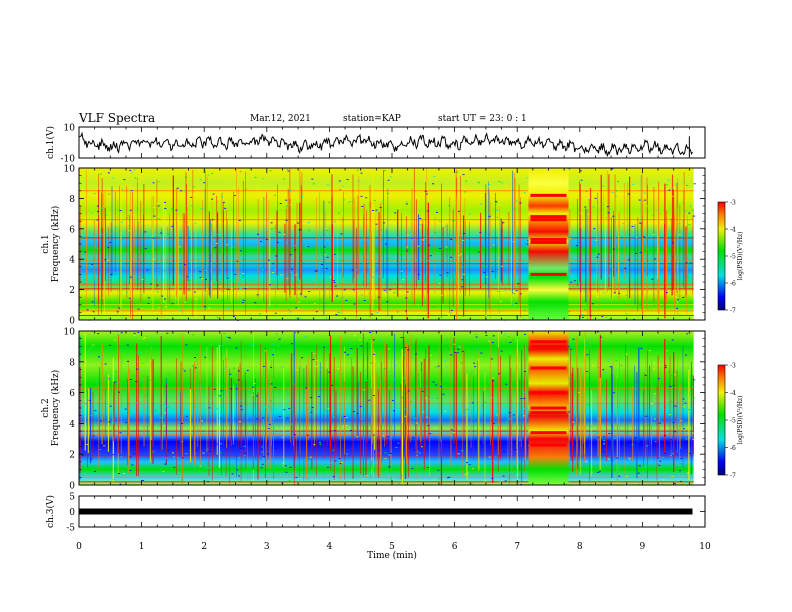 This screenshot has height=612, width=792. I want to click on y-tick-label: 4, so click(72, 425).